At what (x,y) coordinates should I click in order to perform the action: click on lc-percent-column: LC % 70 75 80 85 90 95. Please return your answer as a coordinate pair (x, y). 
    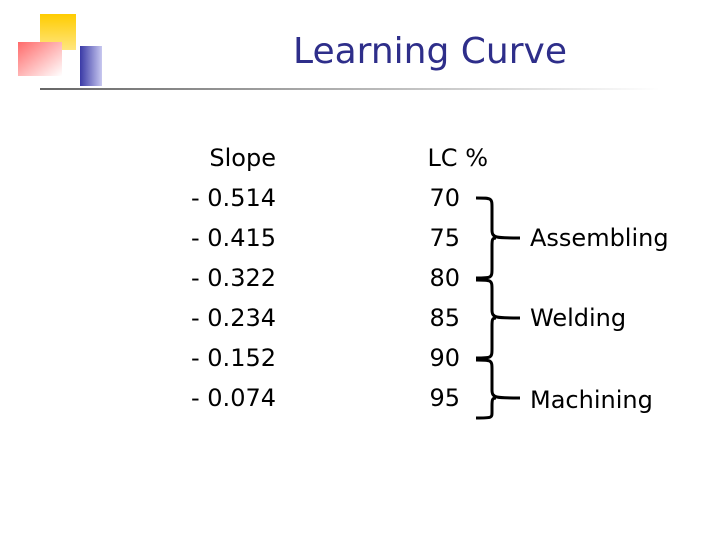
    Looking at the image, I should click on (444, 278).